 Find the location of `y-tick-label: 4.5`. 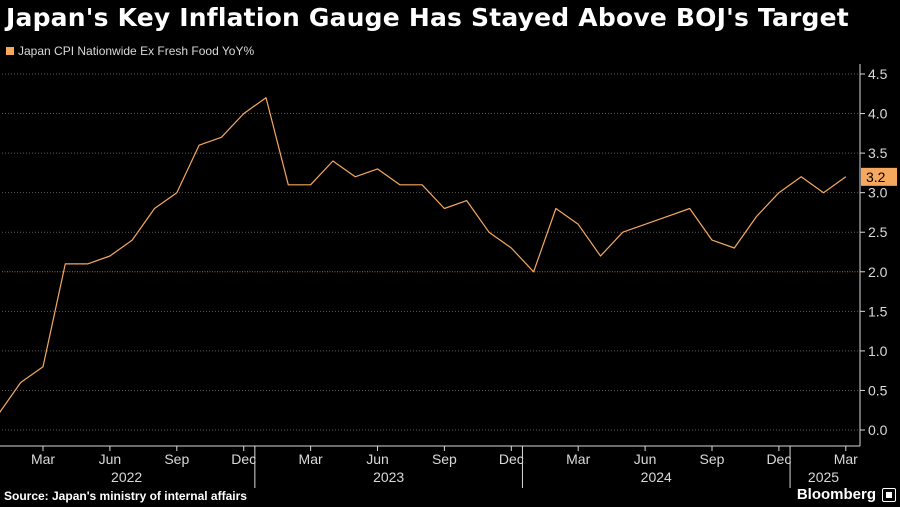

y-tick-label: 4.5 is located at coordinates (878, 74).